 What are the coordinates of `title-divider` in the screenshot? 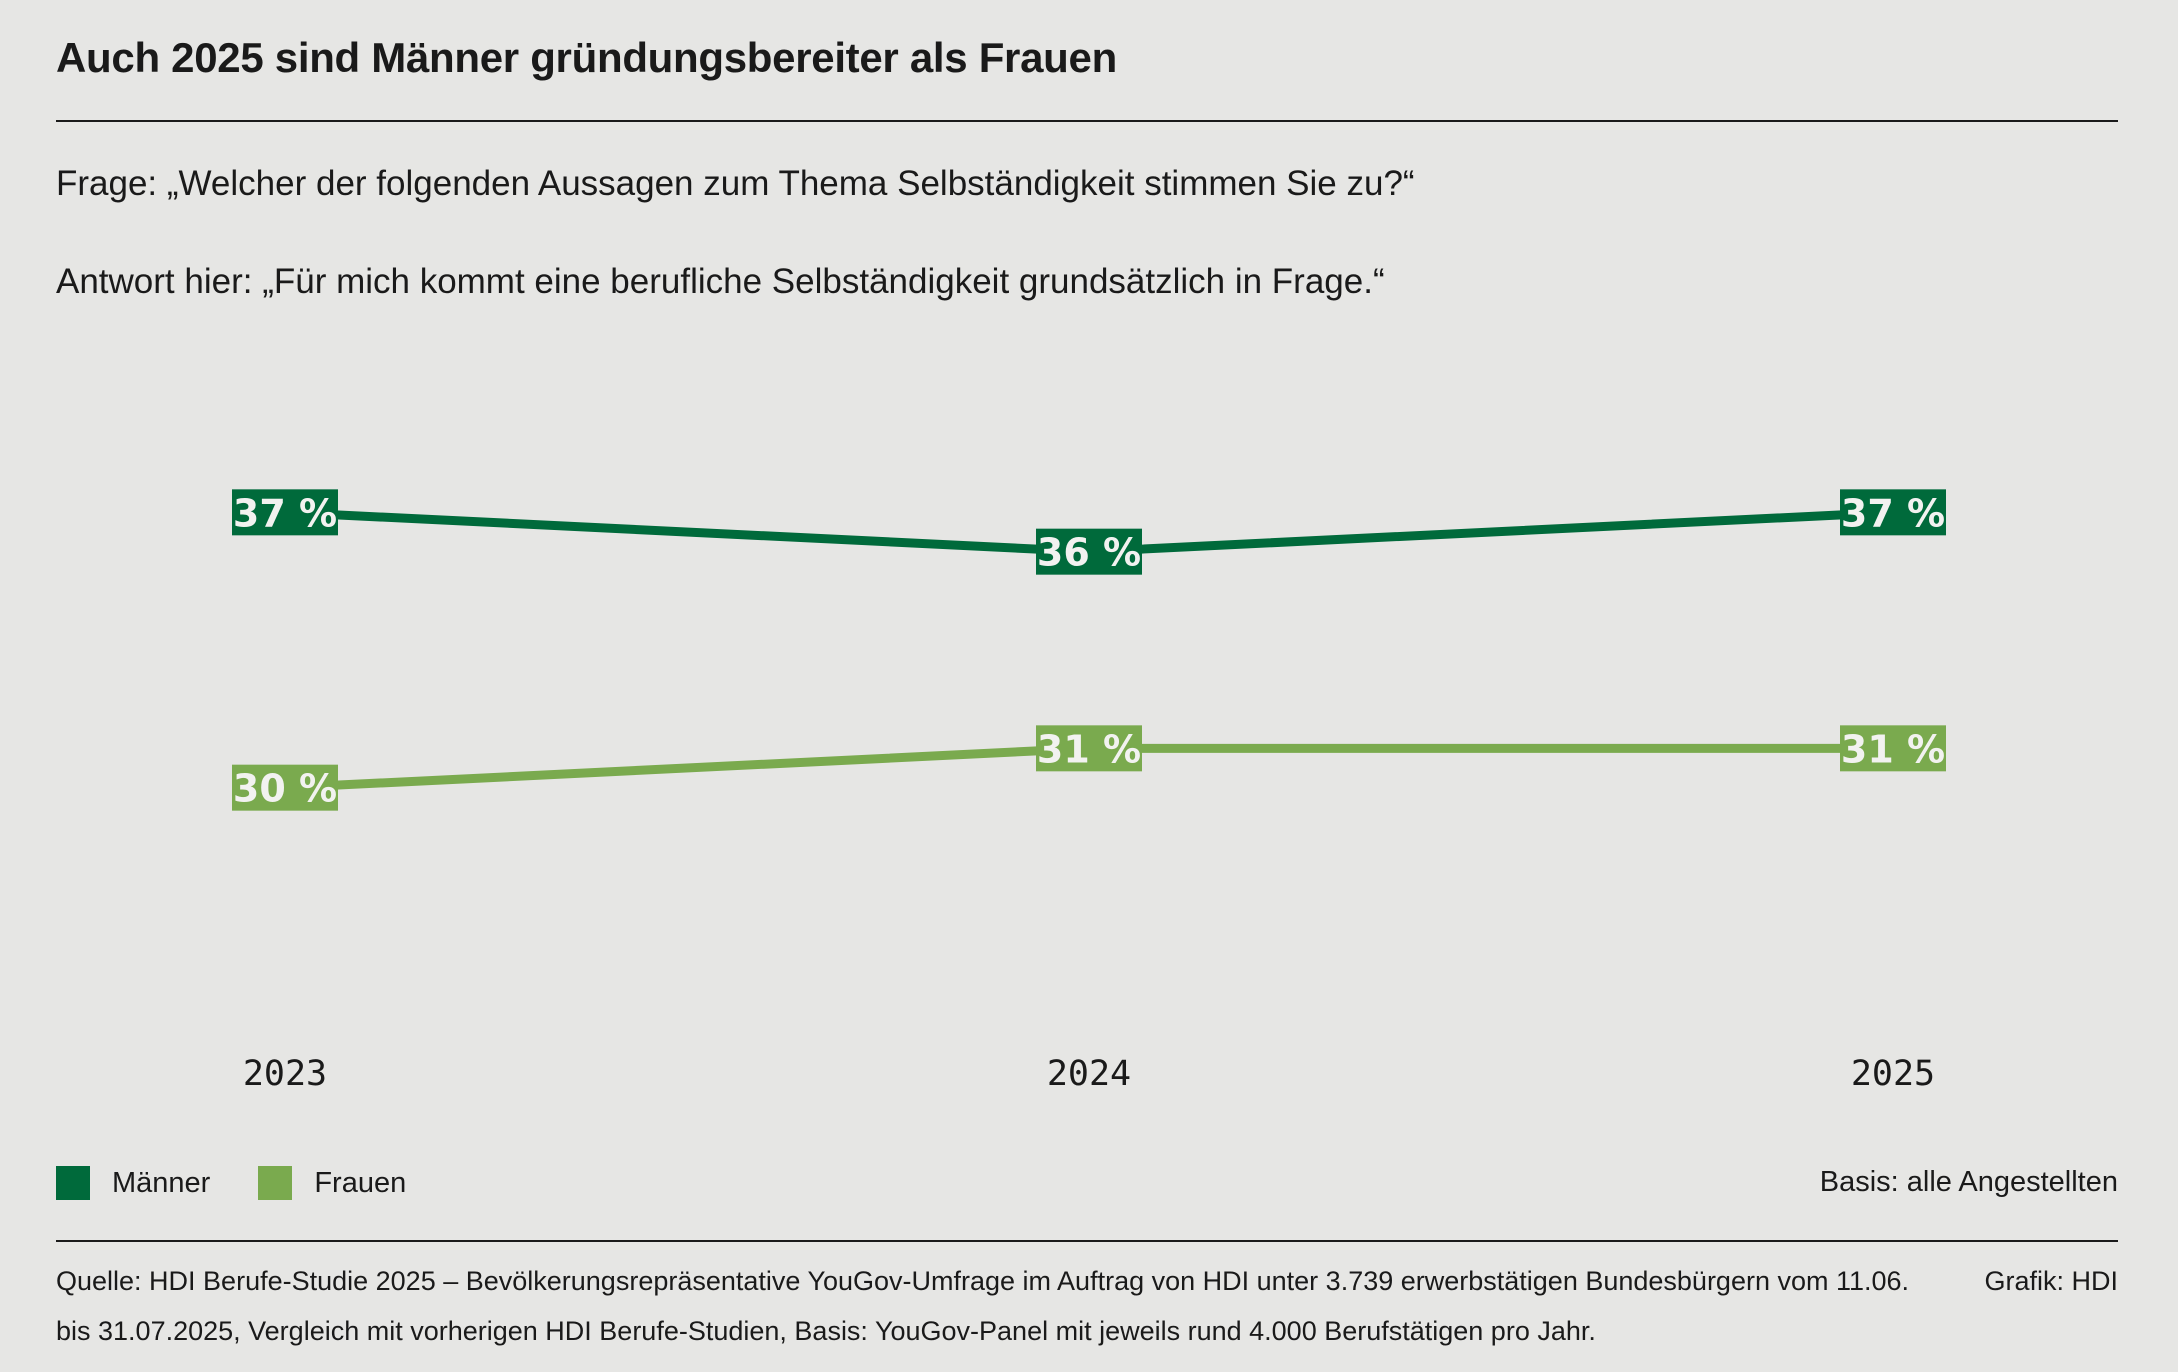 It's located at (1087, 121).